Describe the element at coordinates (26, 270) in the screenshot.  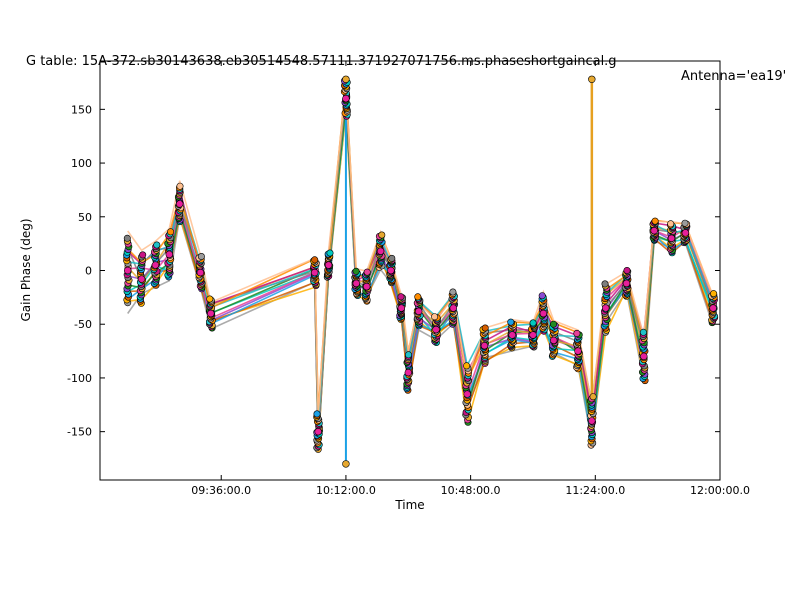
I see `y-axis-label: Gain Phase (deg)` at that location.